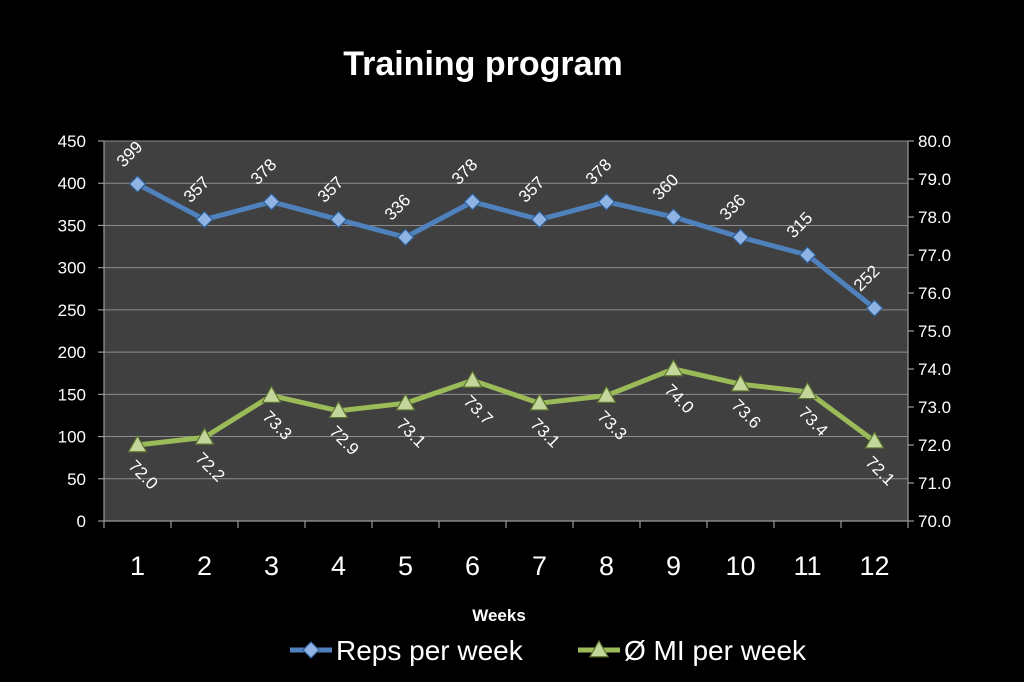 The image size is (1024, 682). I want to click on x-tick-label: 5, so click(405, 566).